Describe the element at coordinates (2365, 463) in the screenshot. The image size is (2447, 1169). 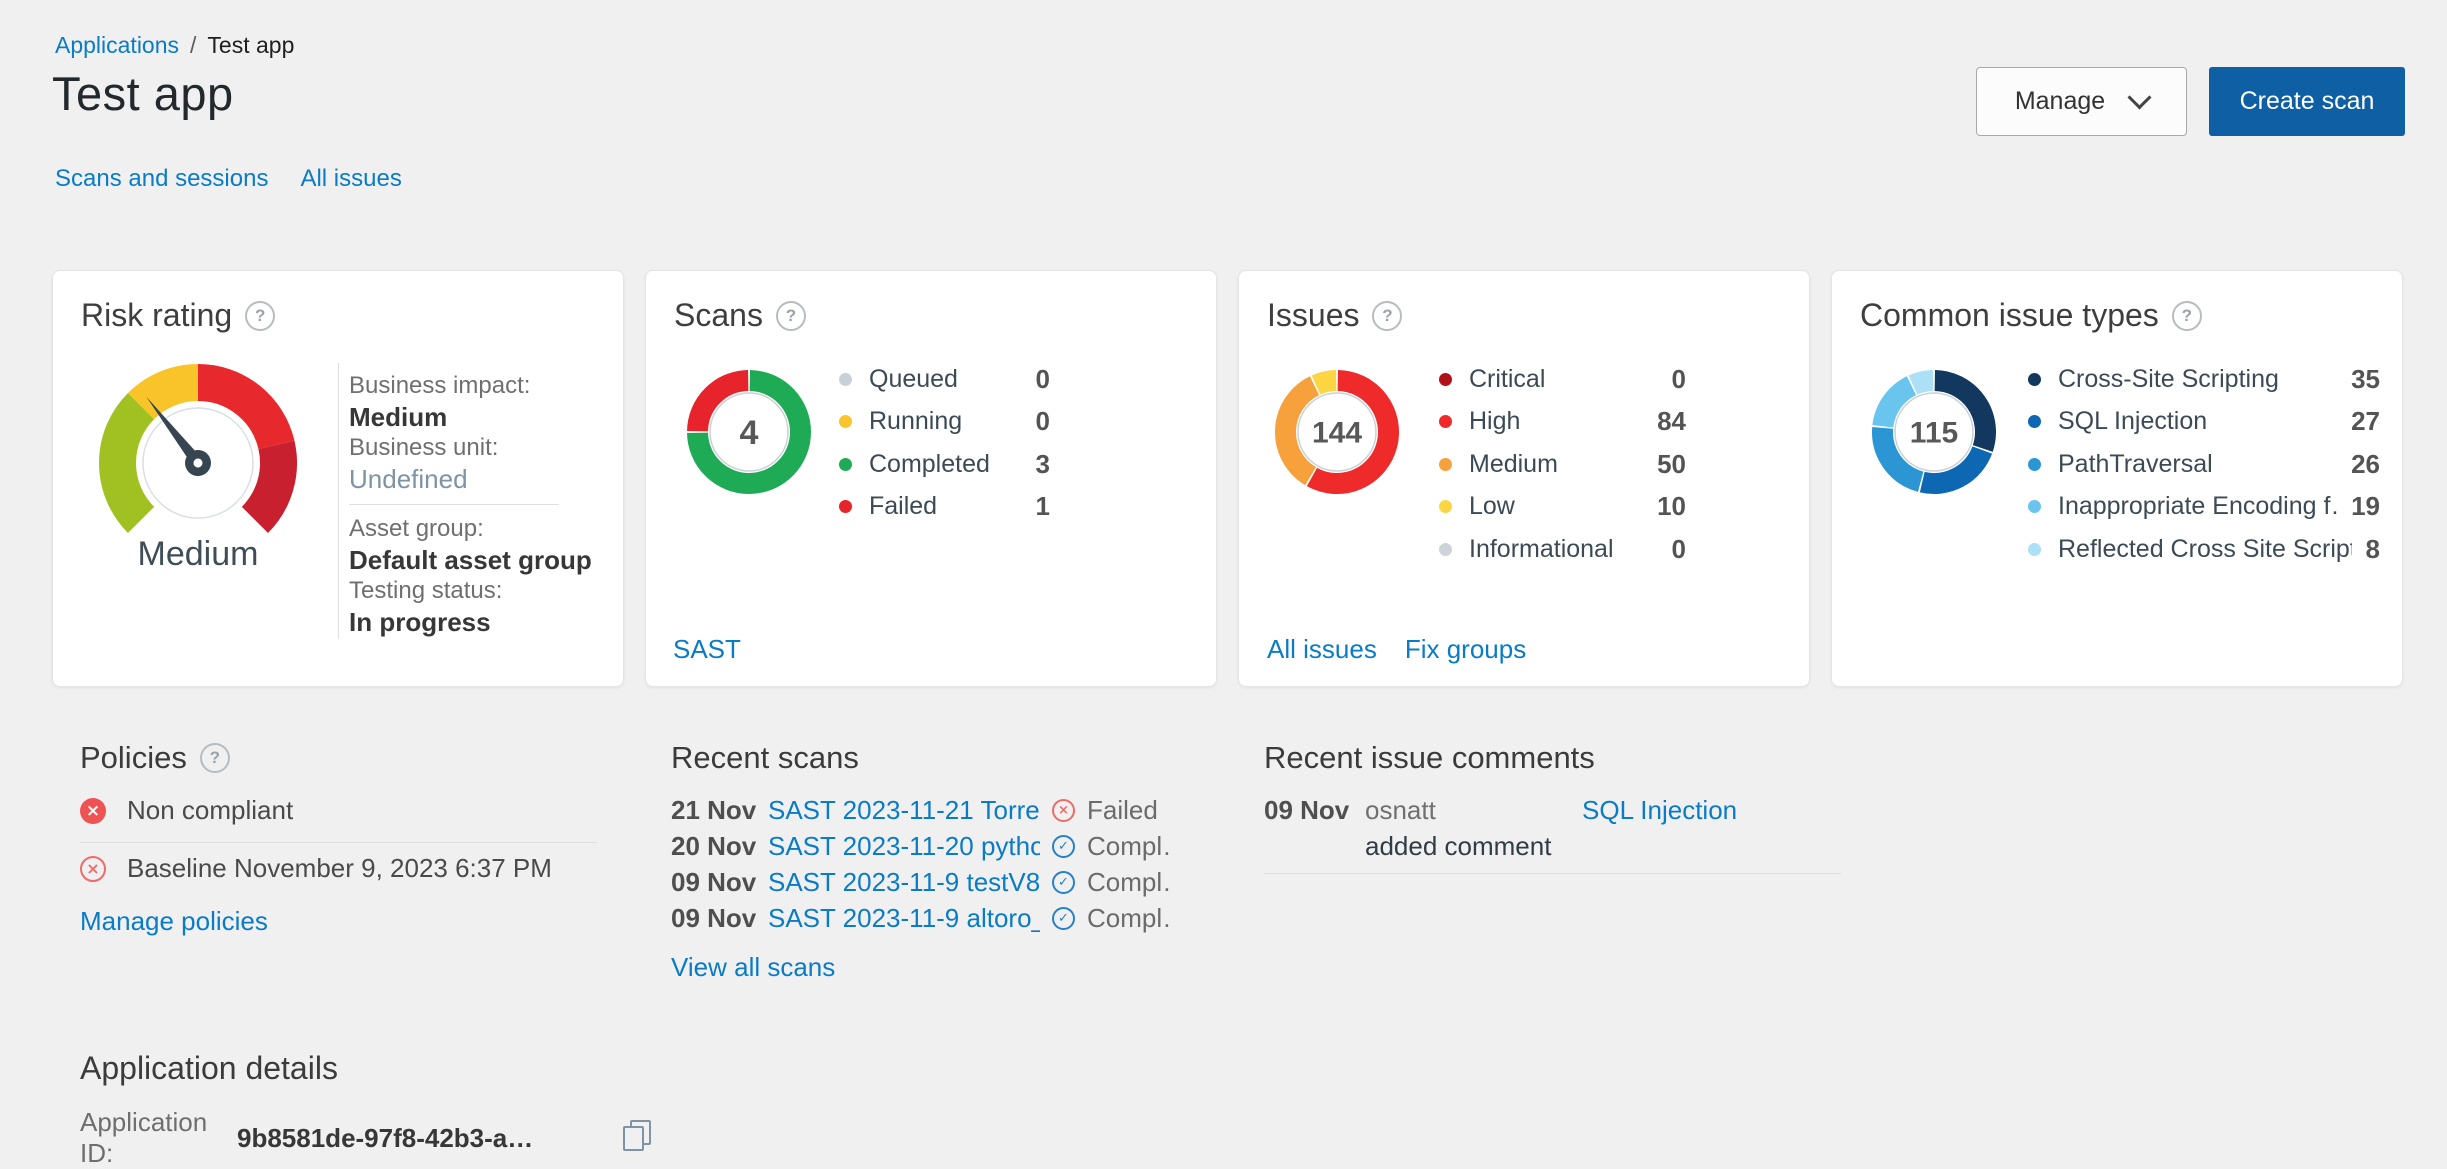
I see `legend-value: 26` at that location.